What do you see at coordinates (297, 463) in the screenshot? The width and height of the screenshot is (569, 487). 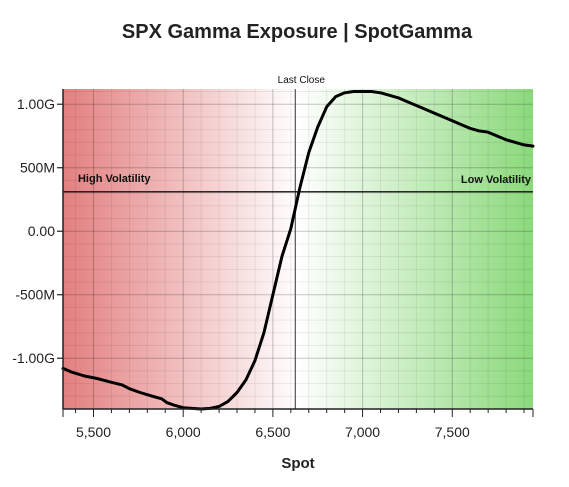 I see `x-axis-title: Spot` at bounding box center [297, 463].